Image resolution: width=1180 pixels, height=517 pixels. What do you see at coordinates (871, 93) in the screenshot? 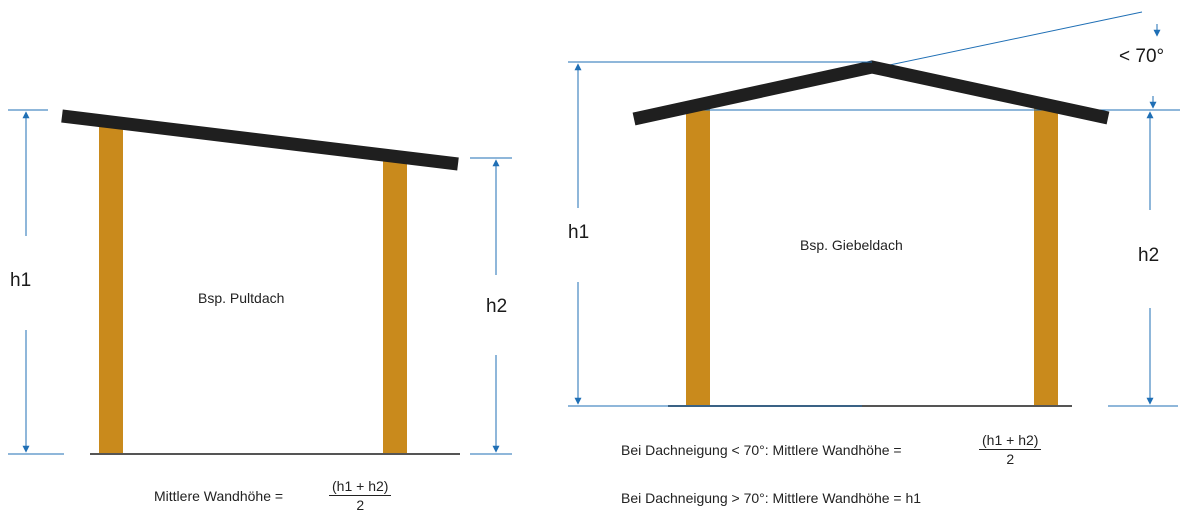
I see `gable-roof` at bounding box center [871, 93].